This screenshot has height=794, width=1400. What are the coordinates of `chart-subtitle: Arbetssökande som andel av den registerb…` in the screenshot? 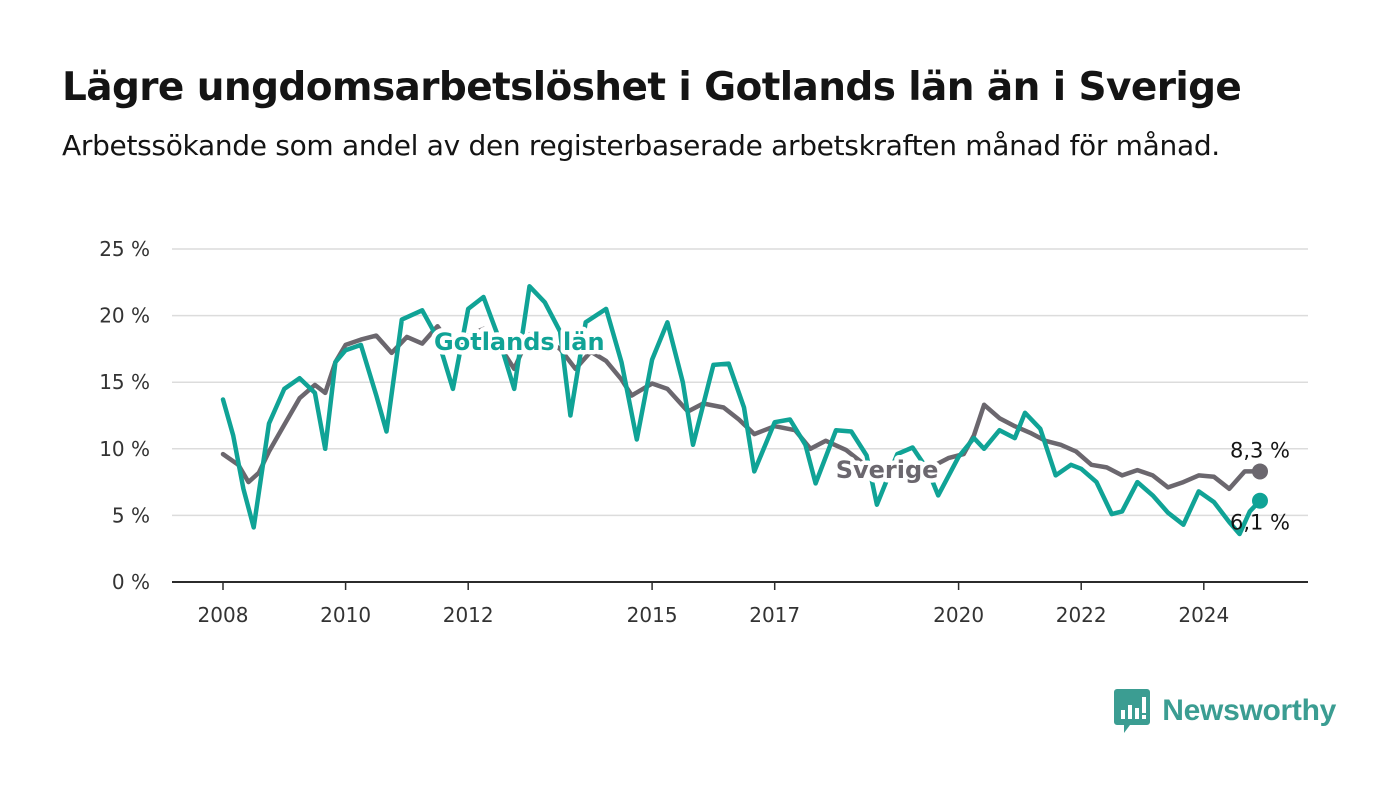 It's located at (641, 145).